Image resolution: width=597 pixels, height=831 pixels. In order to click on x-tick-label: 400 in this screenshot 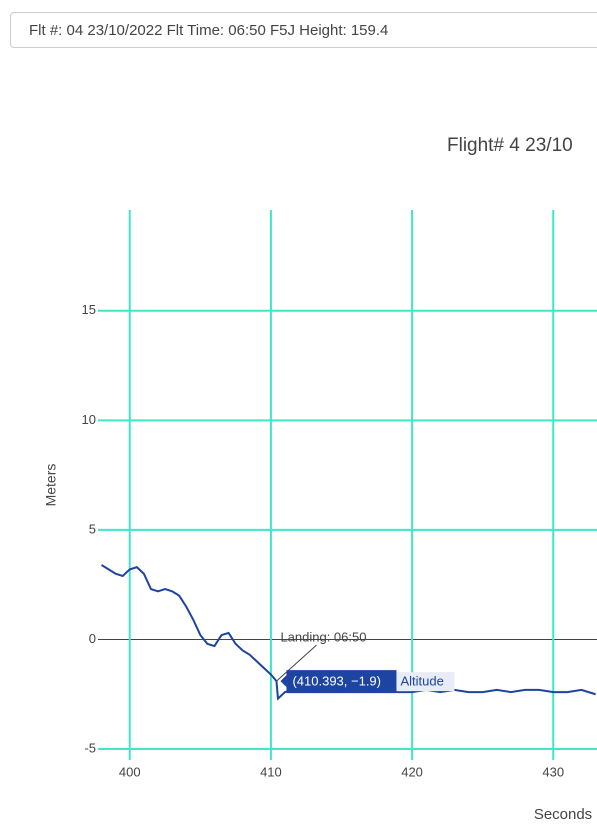, I will do `click(130, 771)`.